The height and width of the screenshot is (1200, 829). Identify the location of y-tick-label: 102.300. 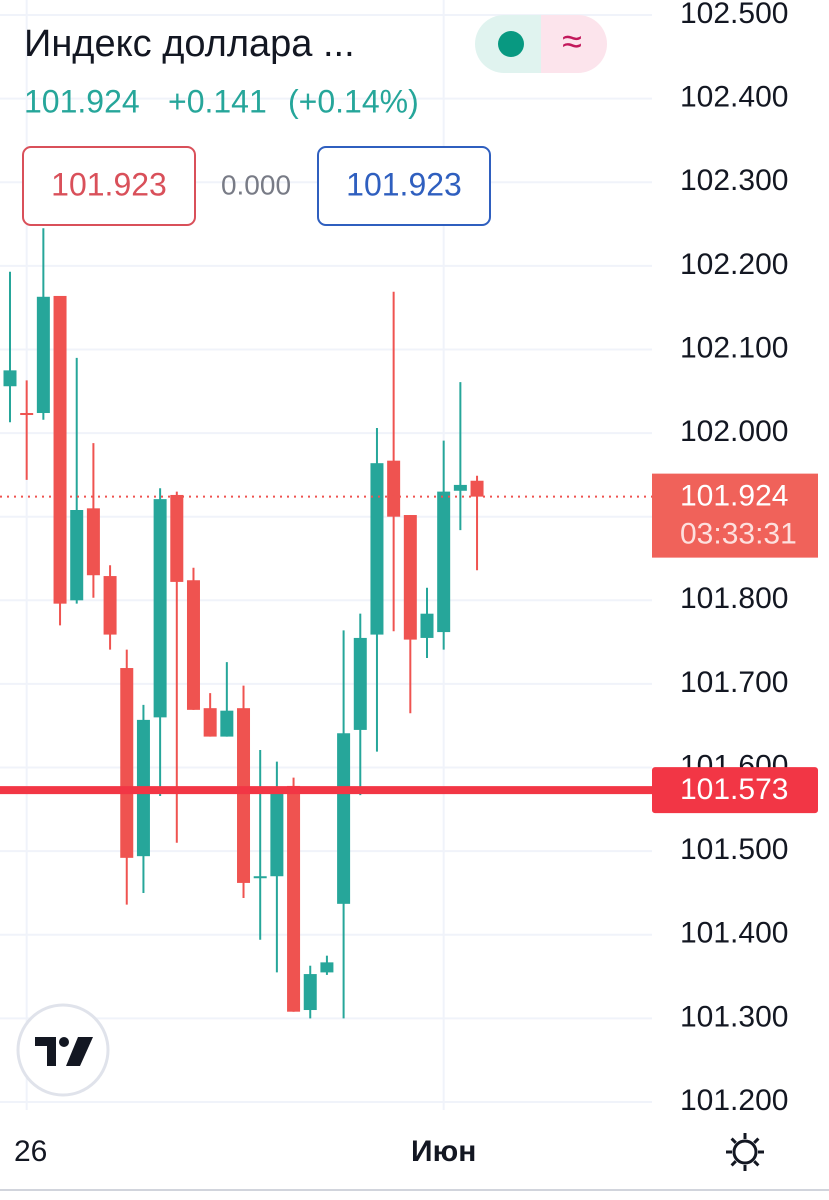
(734, 180).